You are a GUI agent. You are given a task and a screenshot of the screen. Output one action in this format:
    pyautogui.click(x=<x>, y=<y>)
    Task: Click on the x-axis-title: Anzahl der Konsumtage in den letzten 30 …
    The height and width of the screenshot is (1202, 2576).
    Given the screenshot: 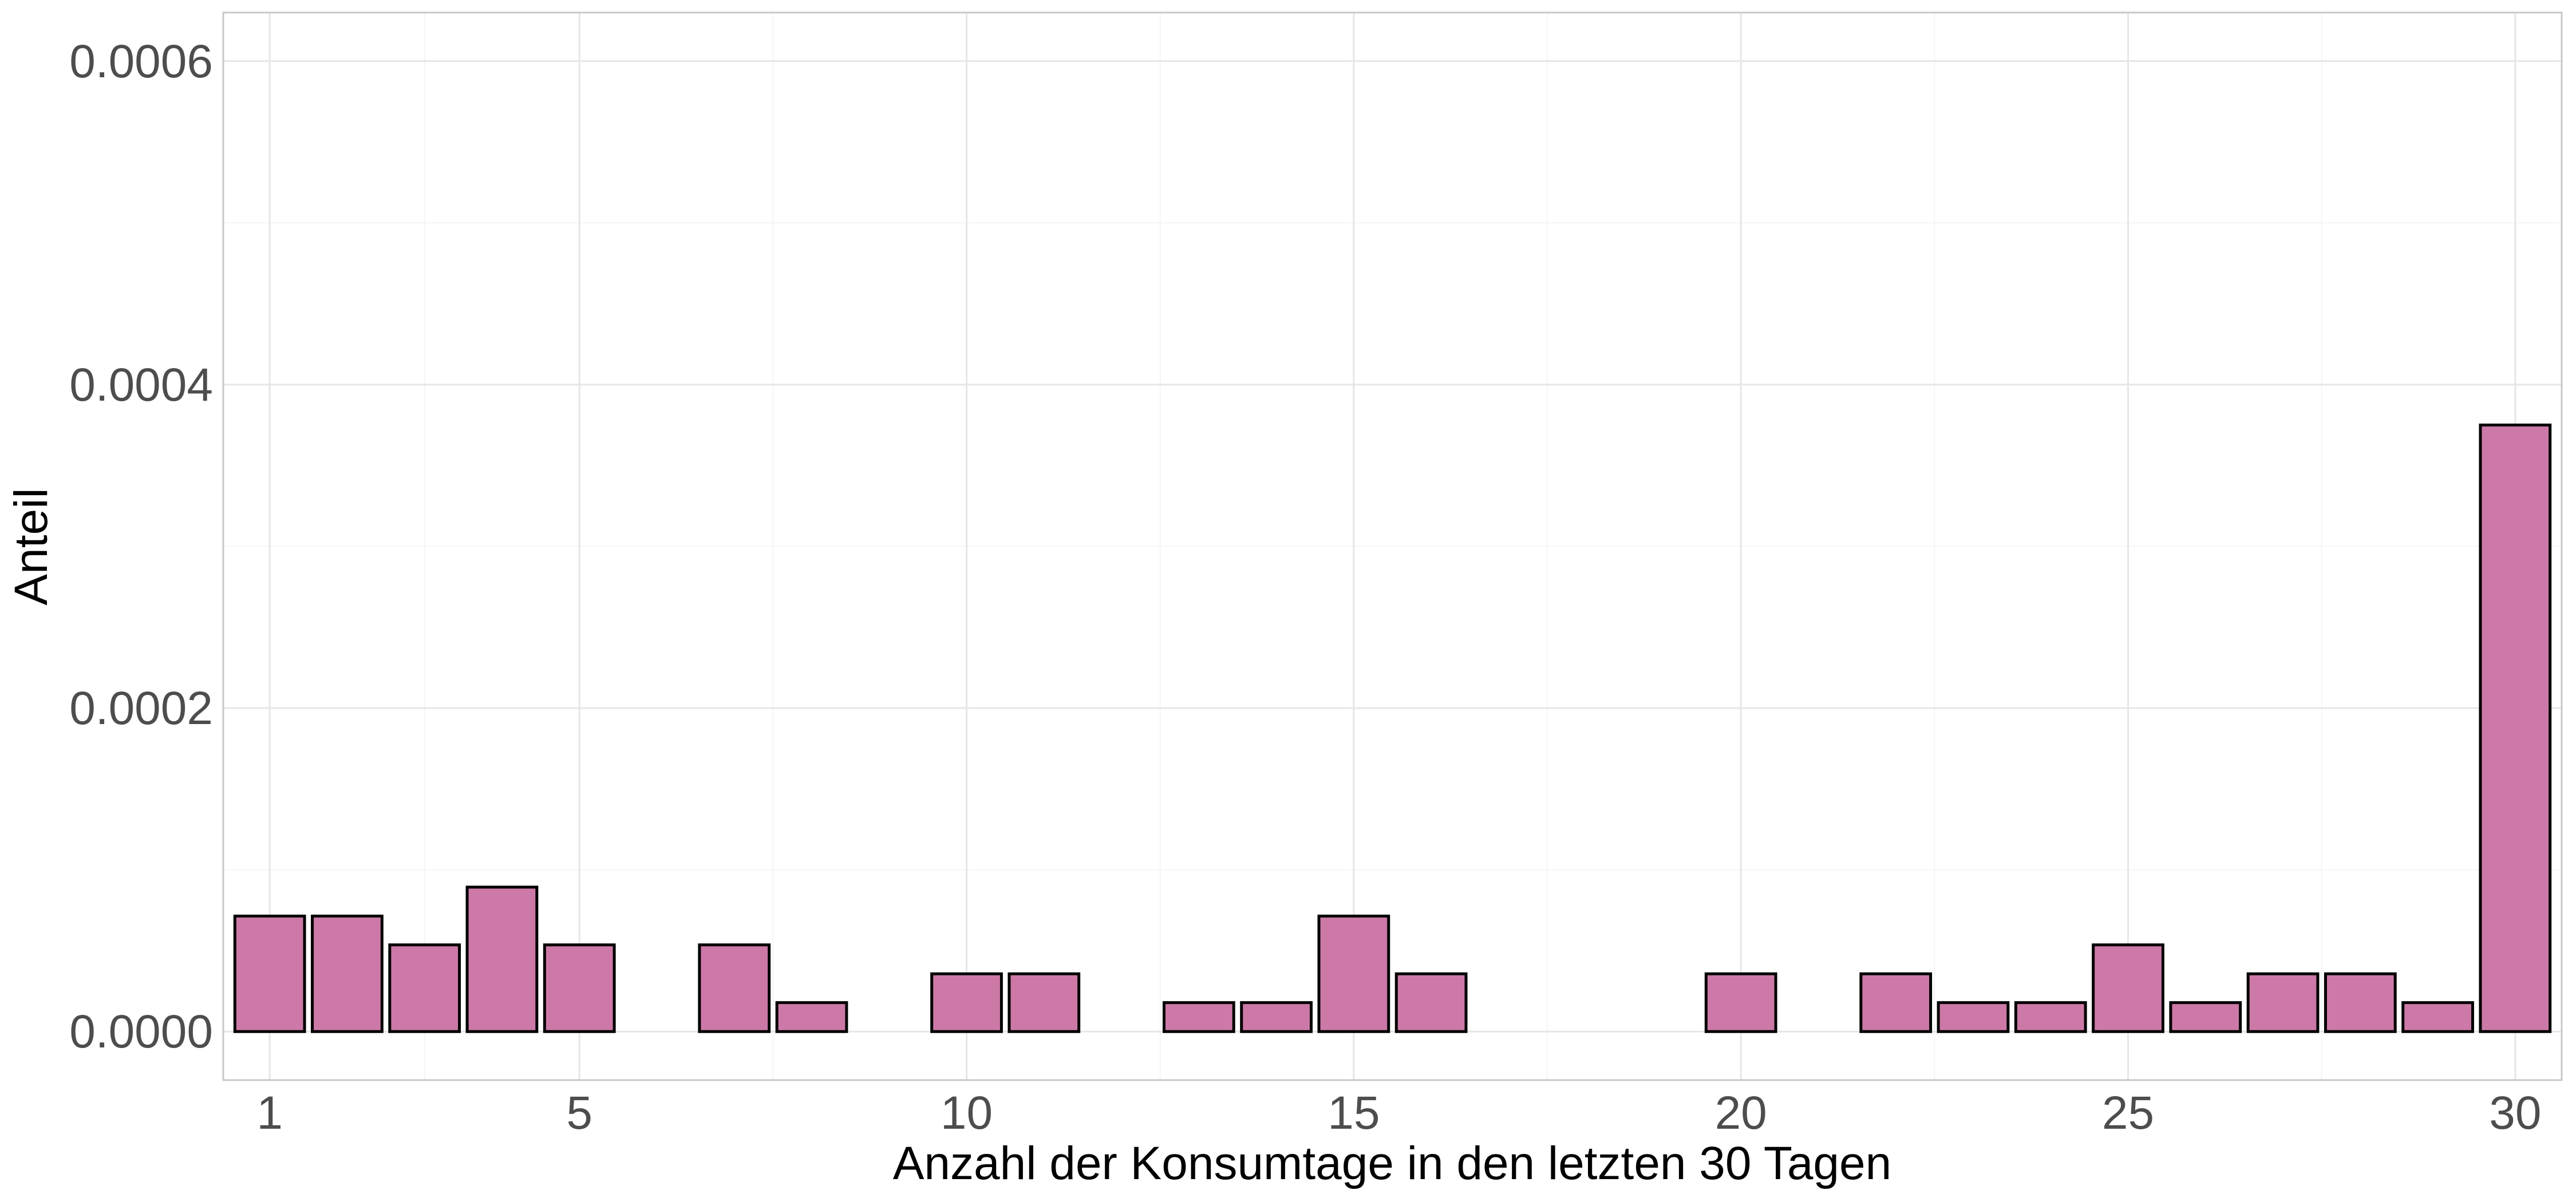 What is the action you would take?
    pyautogui.click(x=1392, y=1163)
    